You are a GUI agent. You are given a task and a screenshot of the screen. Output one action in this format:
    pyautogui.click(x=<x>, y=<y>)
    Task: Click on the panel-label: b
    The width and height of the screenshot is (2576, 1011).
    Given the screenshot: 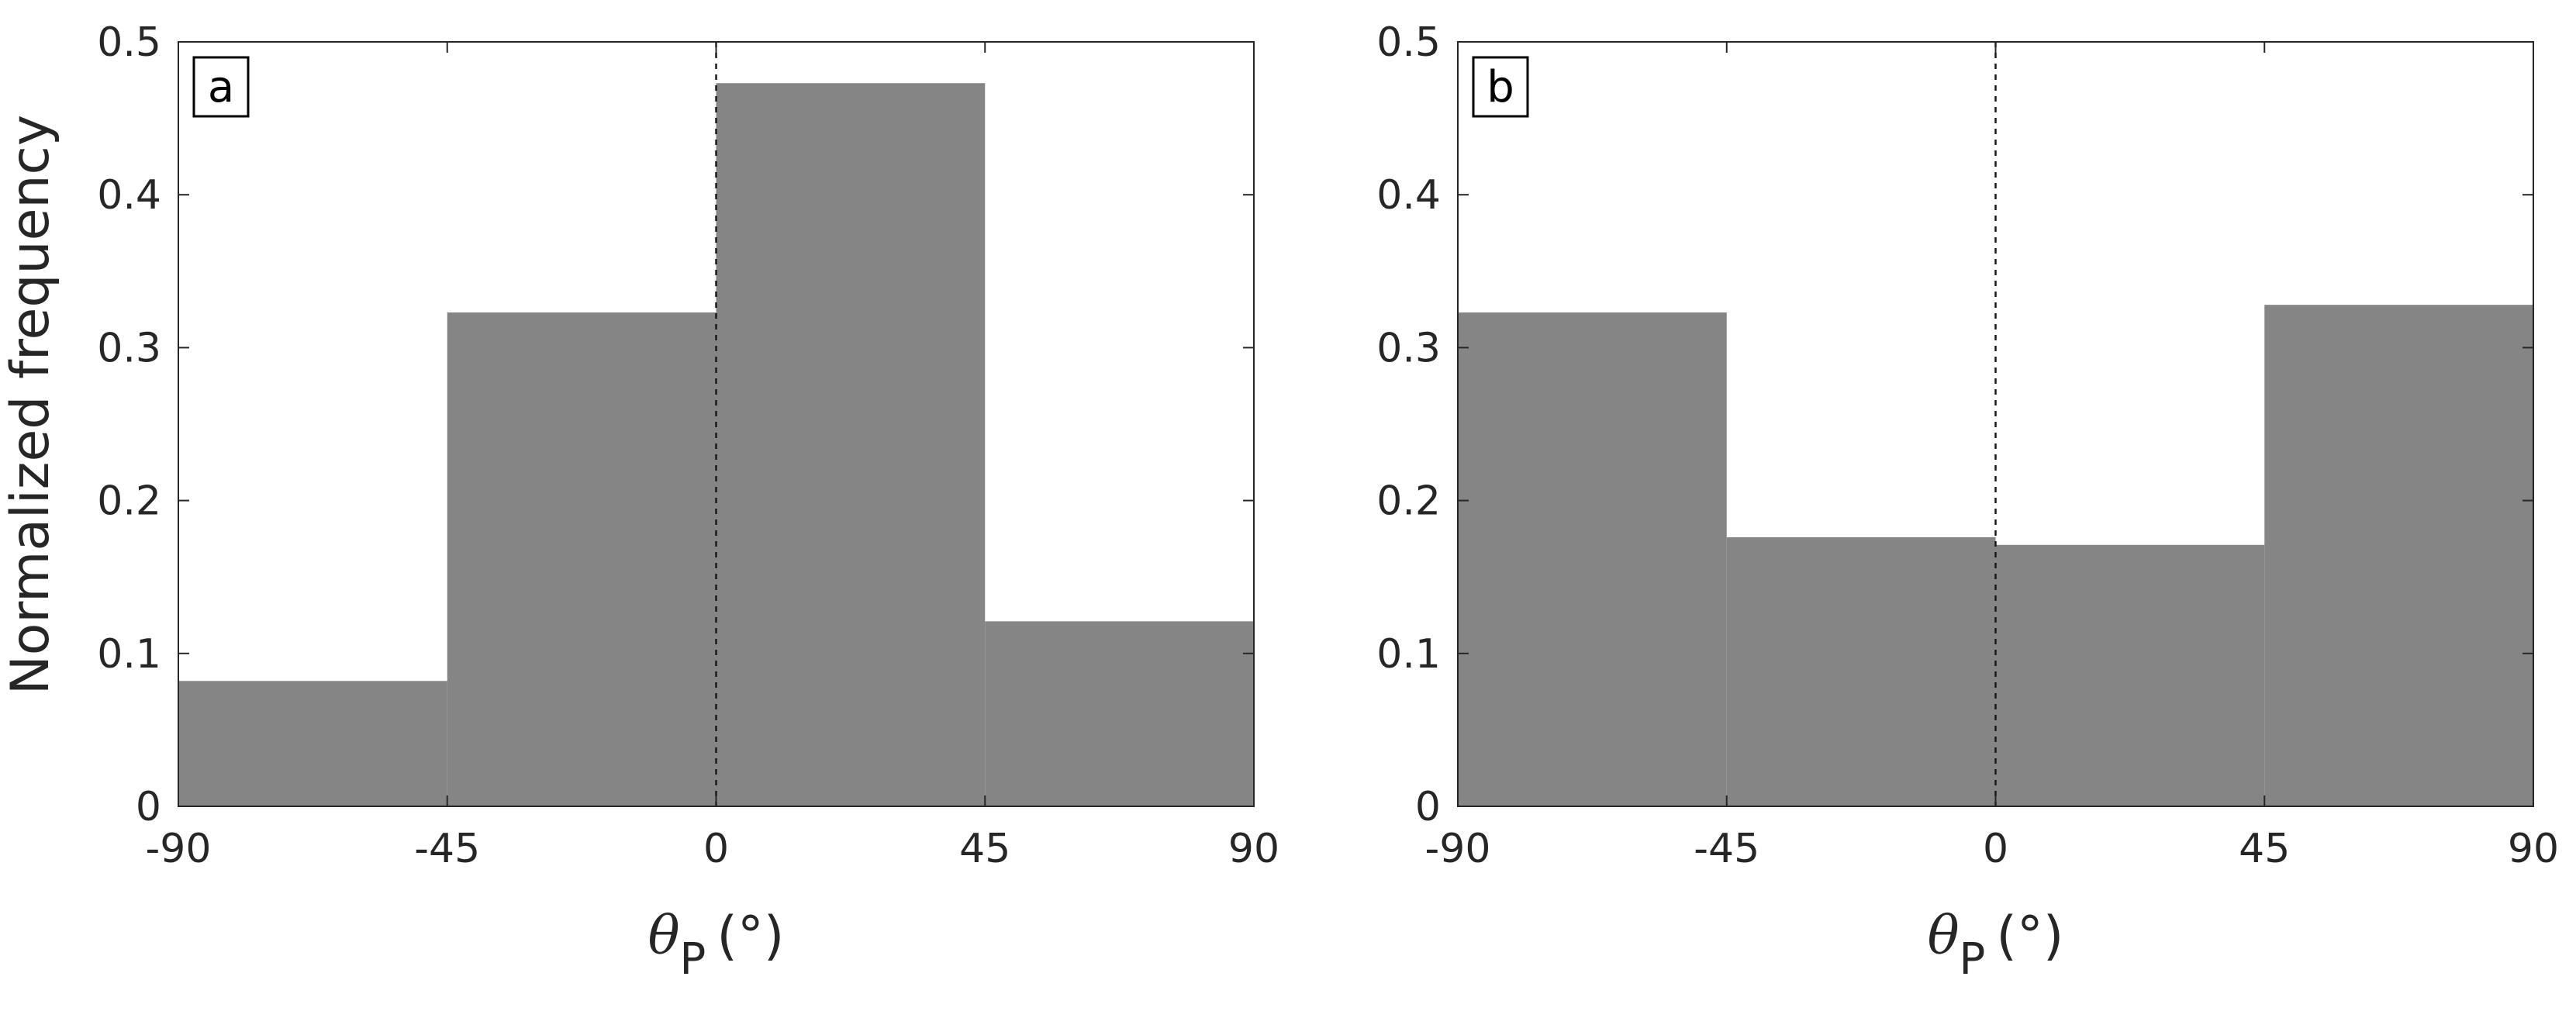 What is the action you would take?
    pyautogui.click(x=1500, y=87)
    